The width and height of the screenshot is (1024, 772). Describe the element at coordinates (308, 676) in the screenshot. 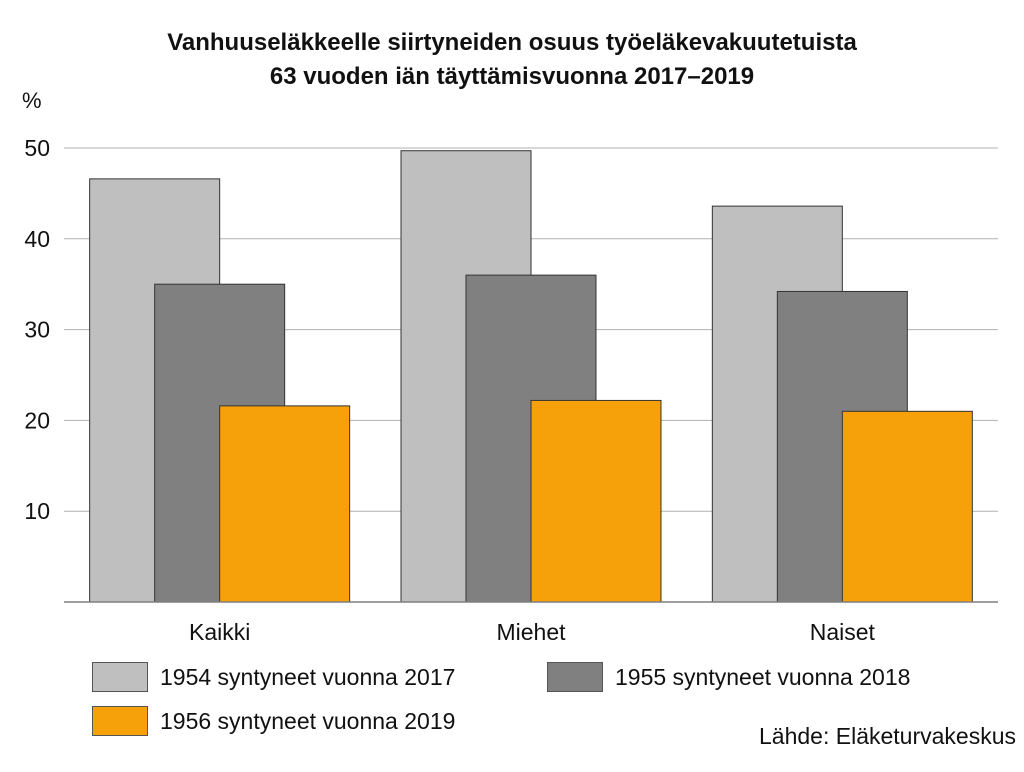

I see `legend-label-1954: 1954 syntyneet vuonna 2017` at that location.